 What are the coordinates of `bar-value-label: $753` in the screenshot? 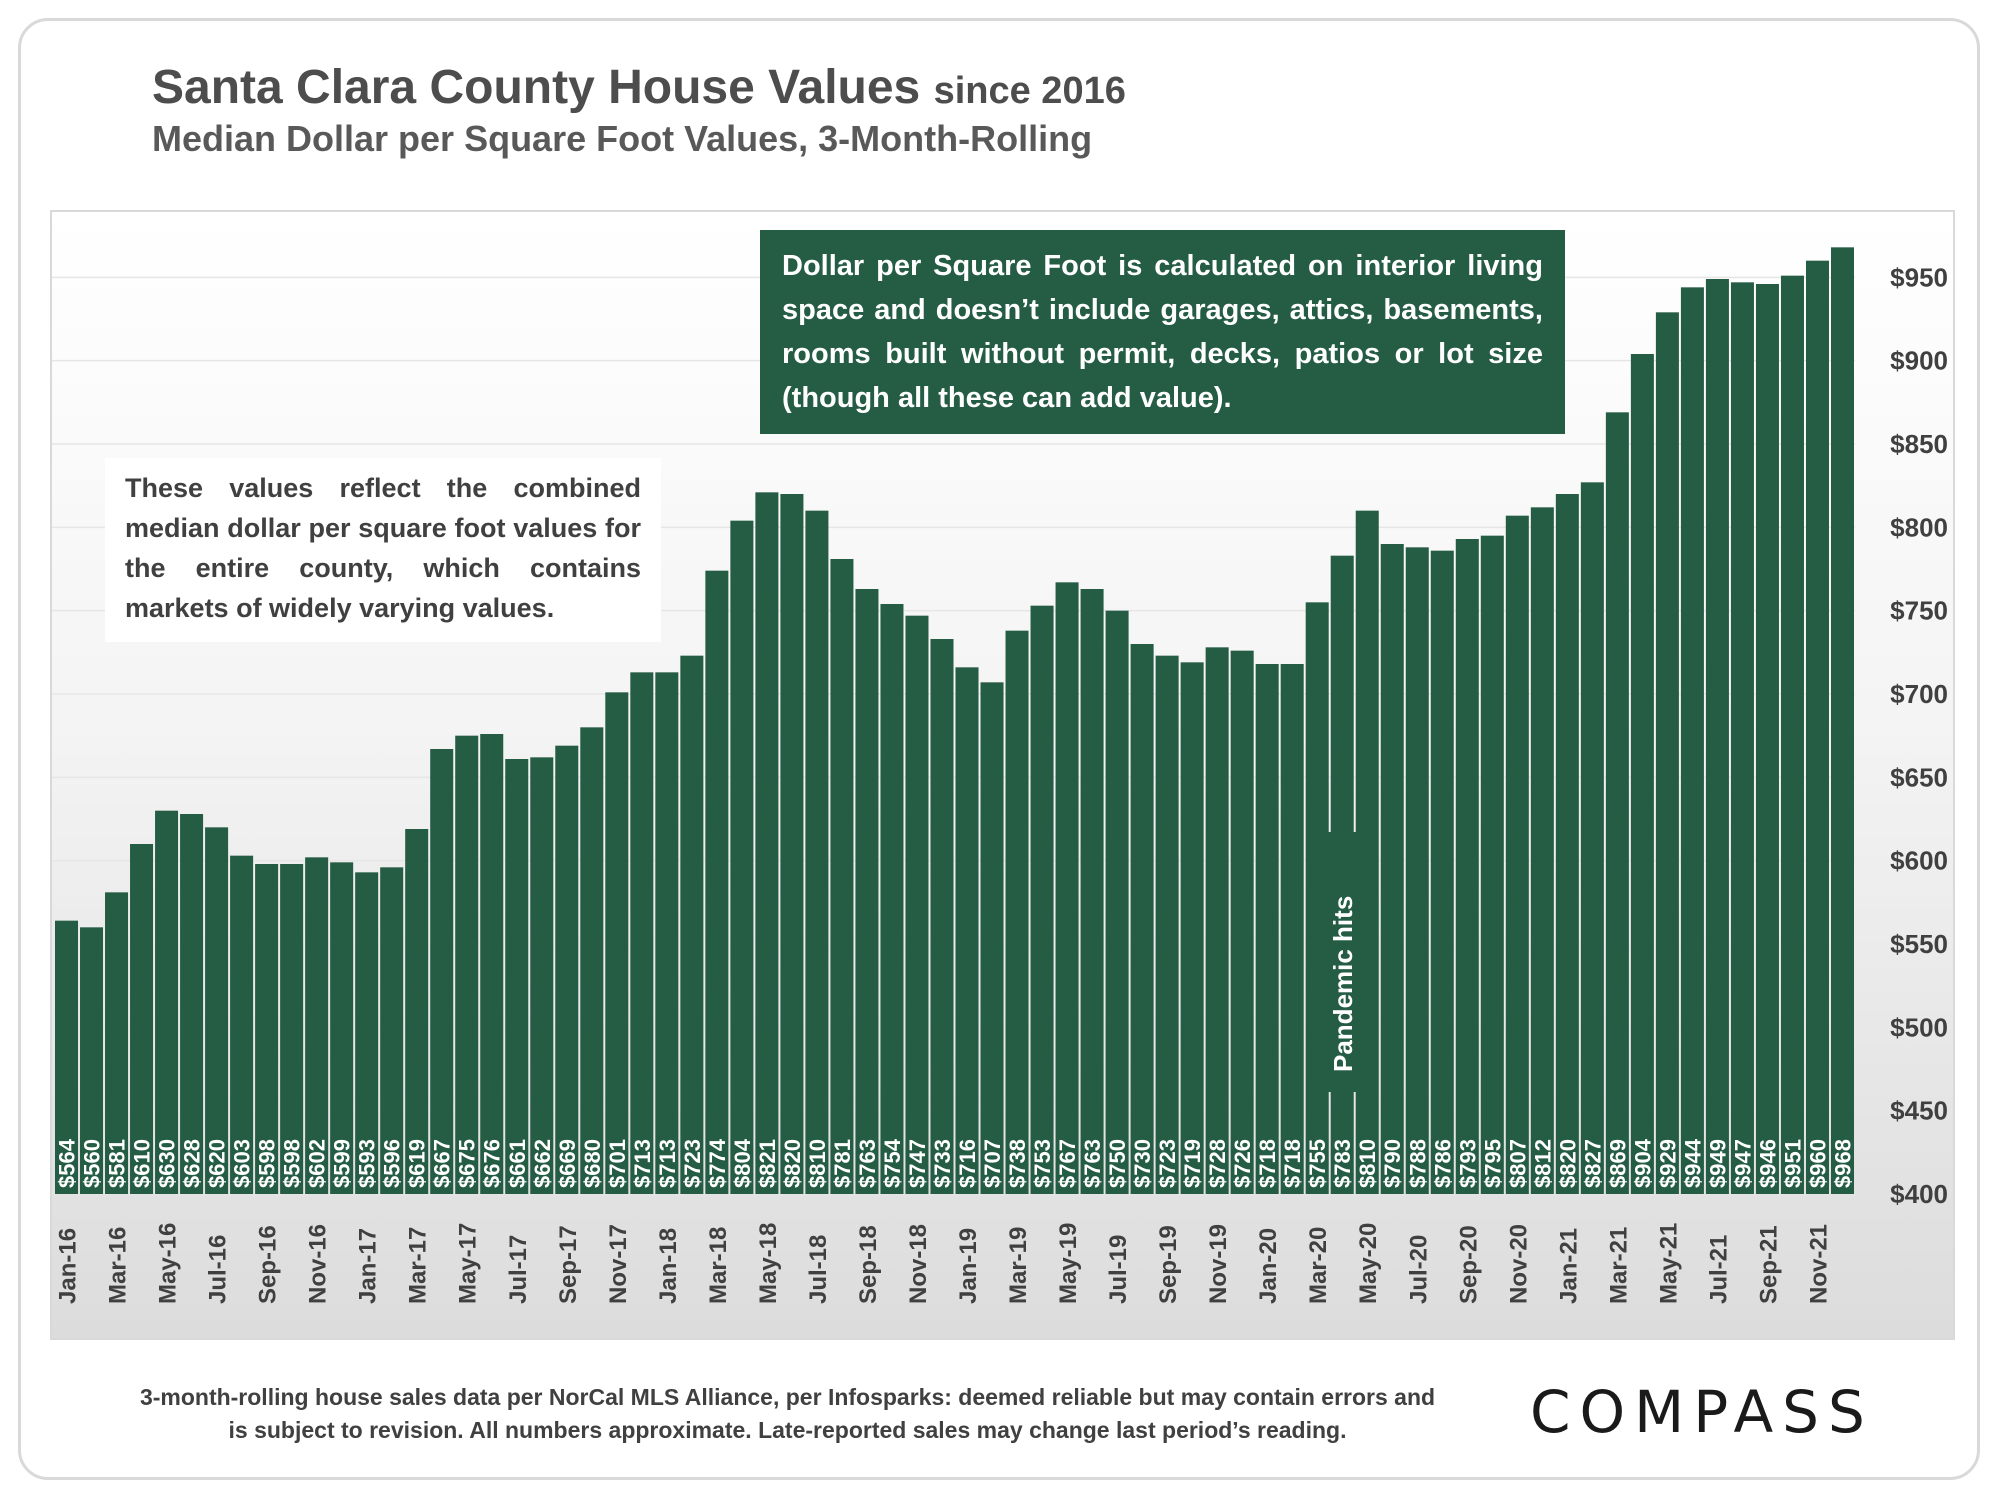 It's located at (1042, 1163).